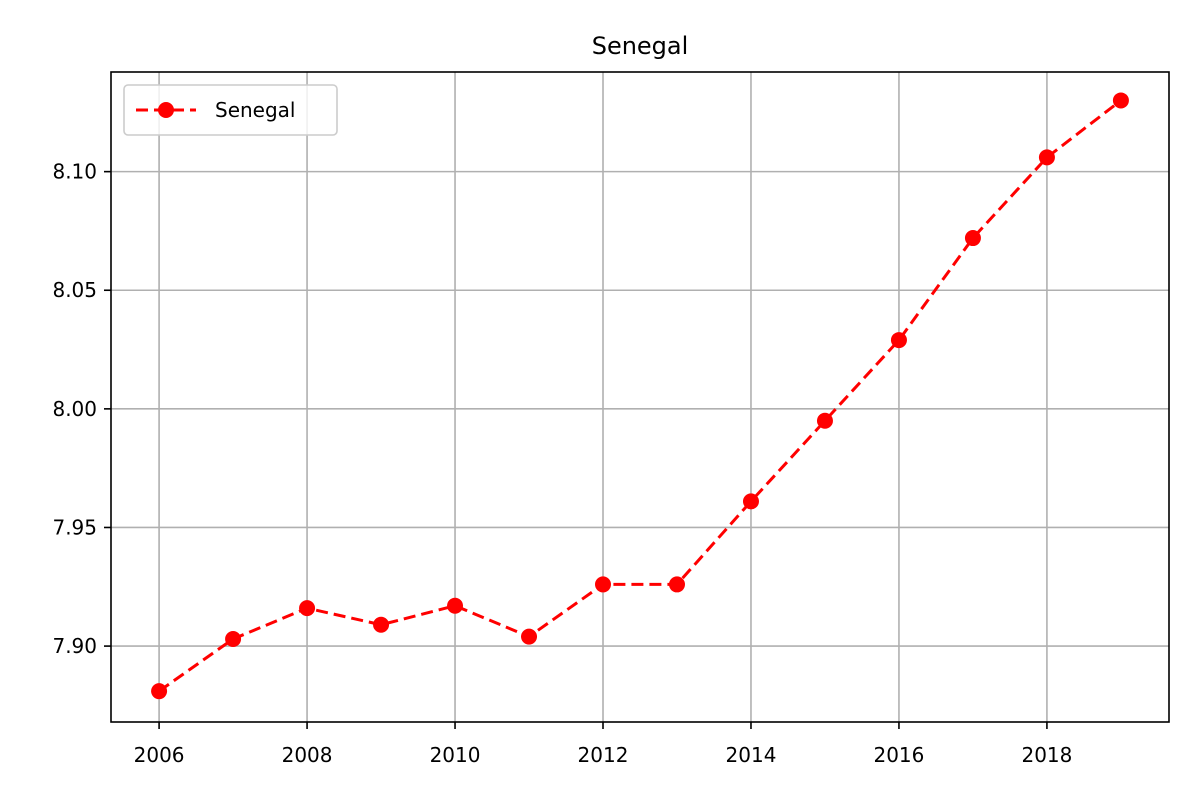 The height and width of the screenshot is (800, 1200). I want to click on y-tick-label: 7.95, so click(74, 527).